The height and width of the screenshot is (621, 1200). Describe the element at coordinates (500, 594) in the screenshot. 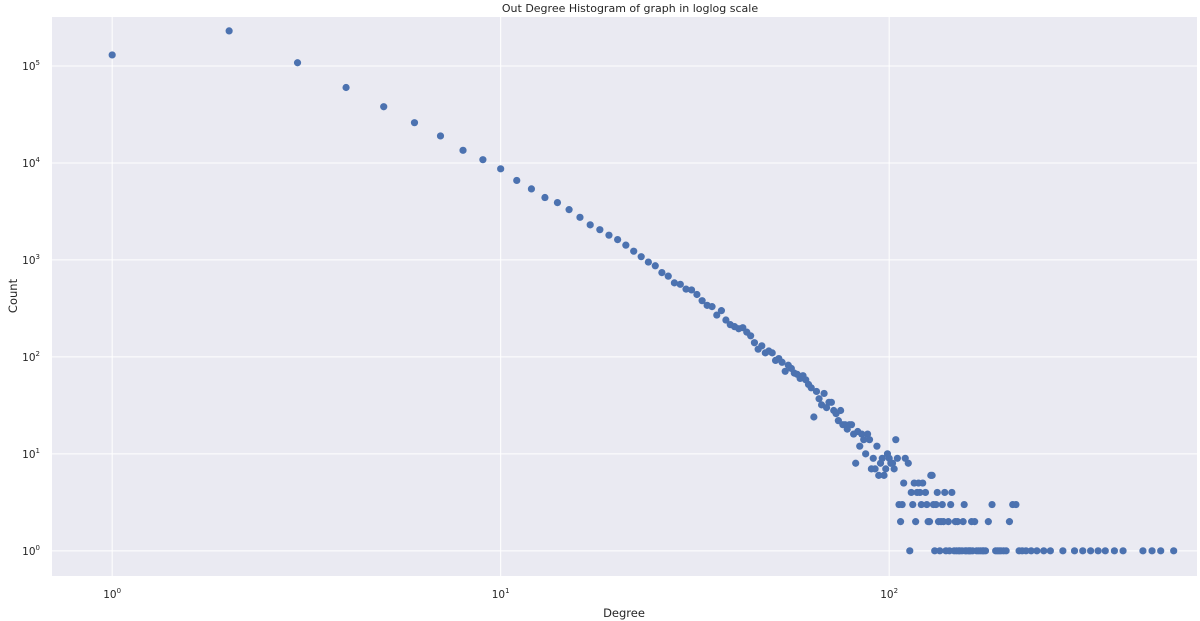

I see `x-axis-ticks: 10⁰ 10¹ 10²` at that location.